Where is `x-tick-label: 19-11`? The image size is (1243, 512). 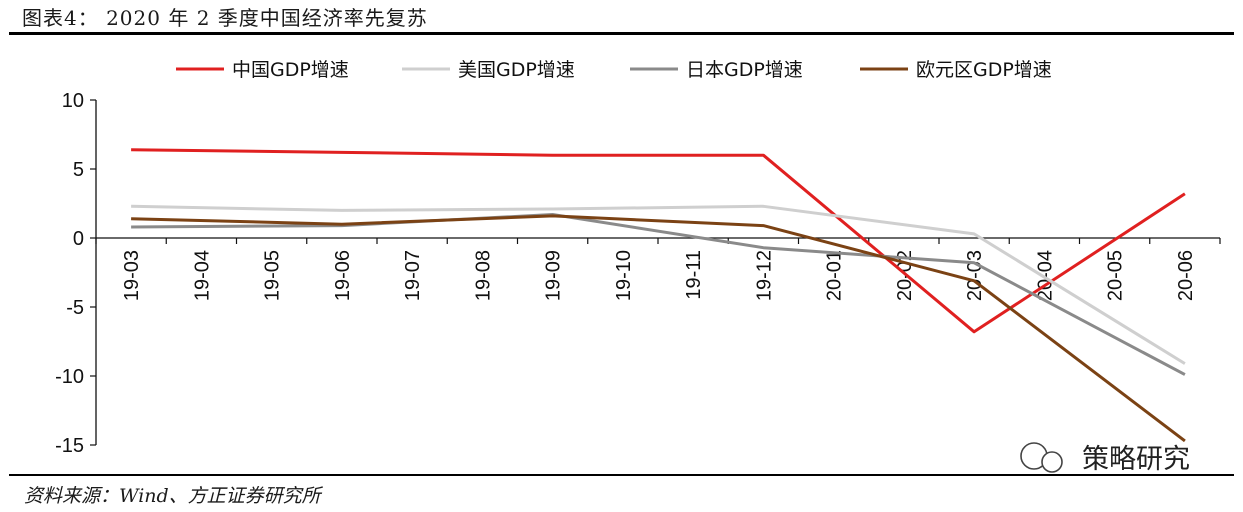 x-tick-label: 19-11 is located at coordinates (694, 275).